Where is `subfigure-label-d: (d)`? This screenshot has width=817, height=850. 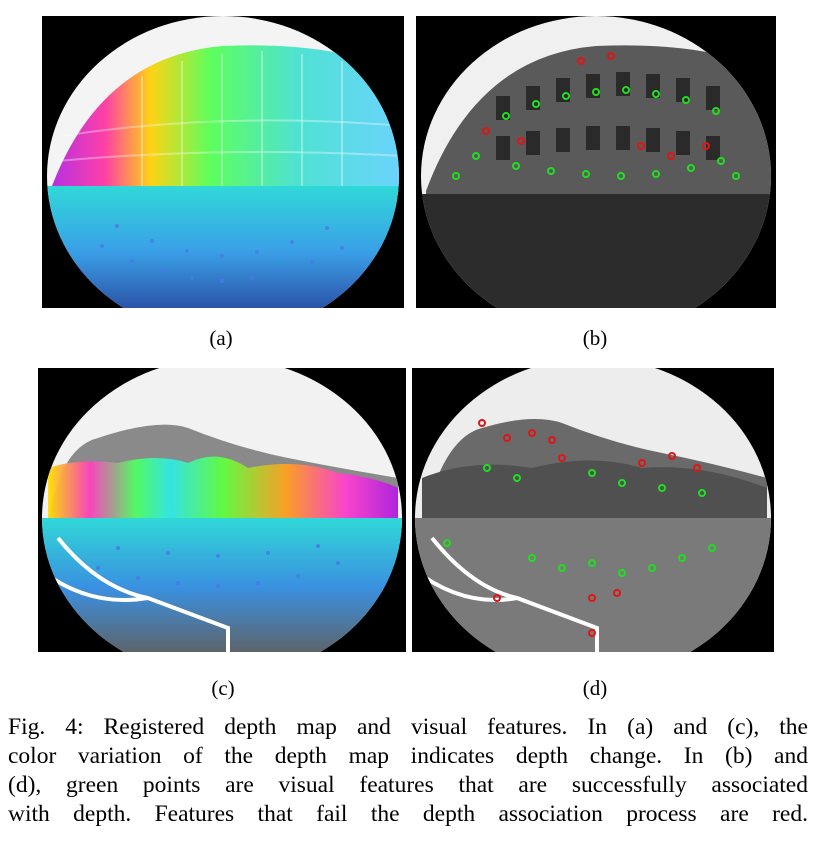 subfigure-label-d: (d) is located at coordinates (595, 688).